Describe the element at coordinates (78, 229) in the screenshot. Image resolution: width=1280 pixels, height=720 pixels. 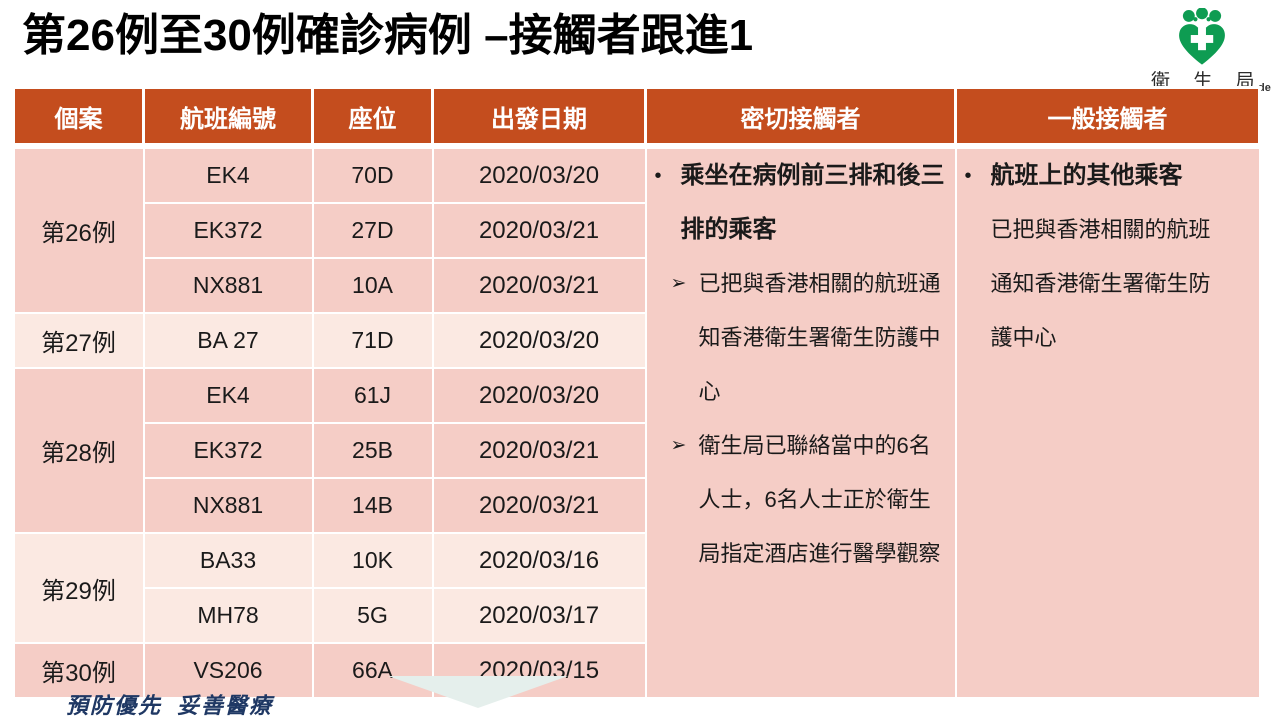
I see `case-label: 第26例` at that location.